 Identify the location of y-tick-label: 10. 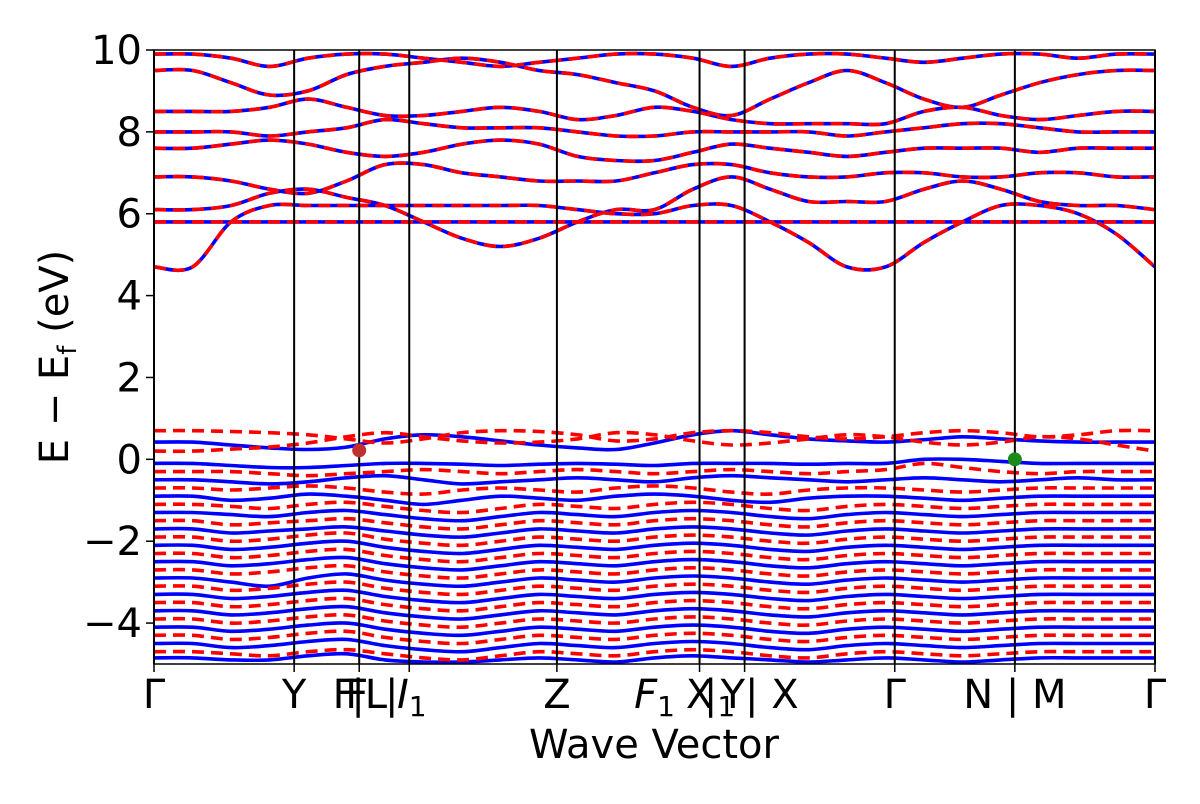
(116, 51).